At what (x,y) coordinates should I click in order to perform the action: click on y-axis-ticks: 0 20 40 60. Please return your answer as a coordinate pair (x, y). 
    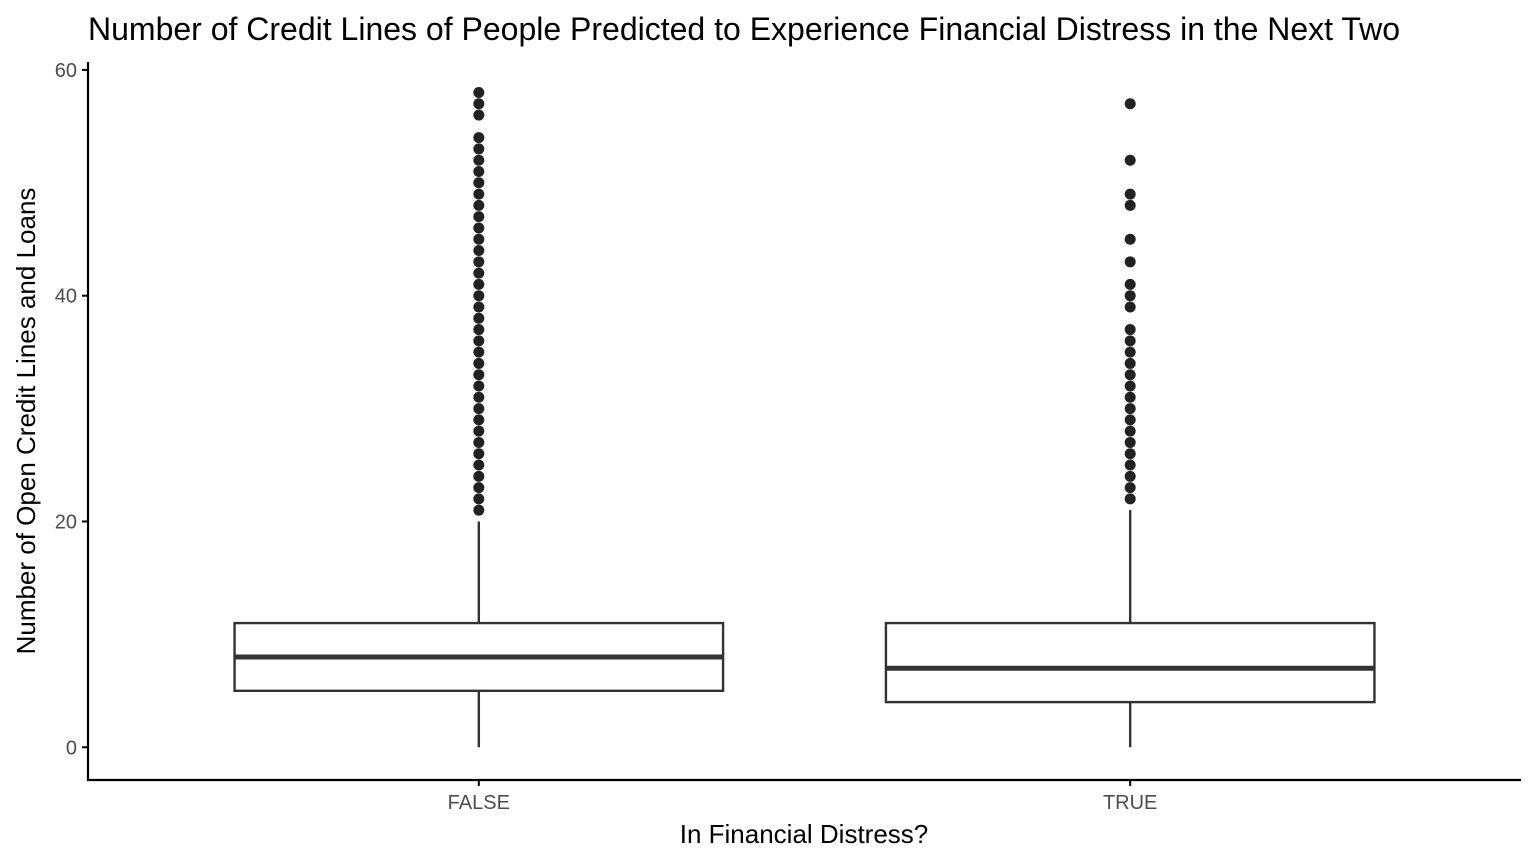
    Looking at the image, I should click on (71, 409).